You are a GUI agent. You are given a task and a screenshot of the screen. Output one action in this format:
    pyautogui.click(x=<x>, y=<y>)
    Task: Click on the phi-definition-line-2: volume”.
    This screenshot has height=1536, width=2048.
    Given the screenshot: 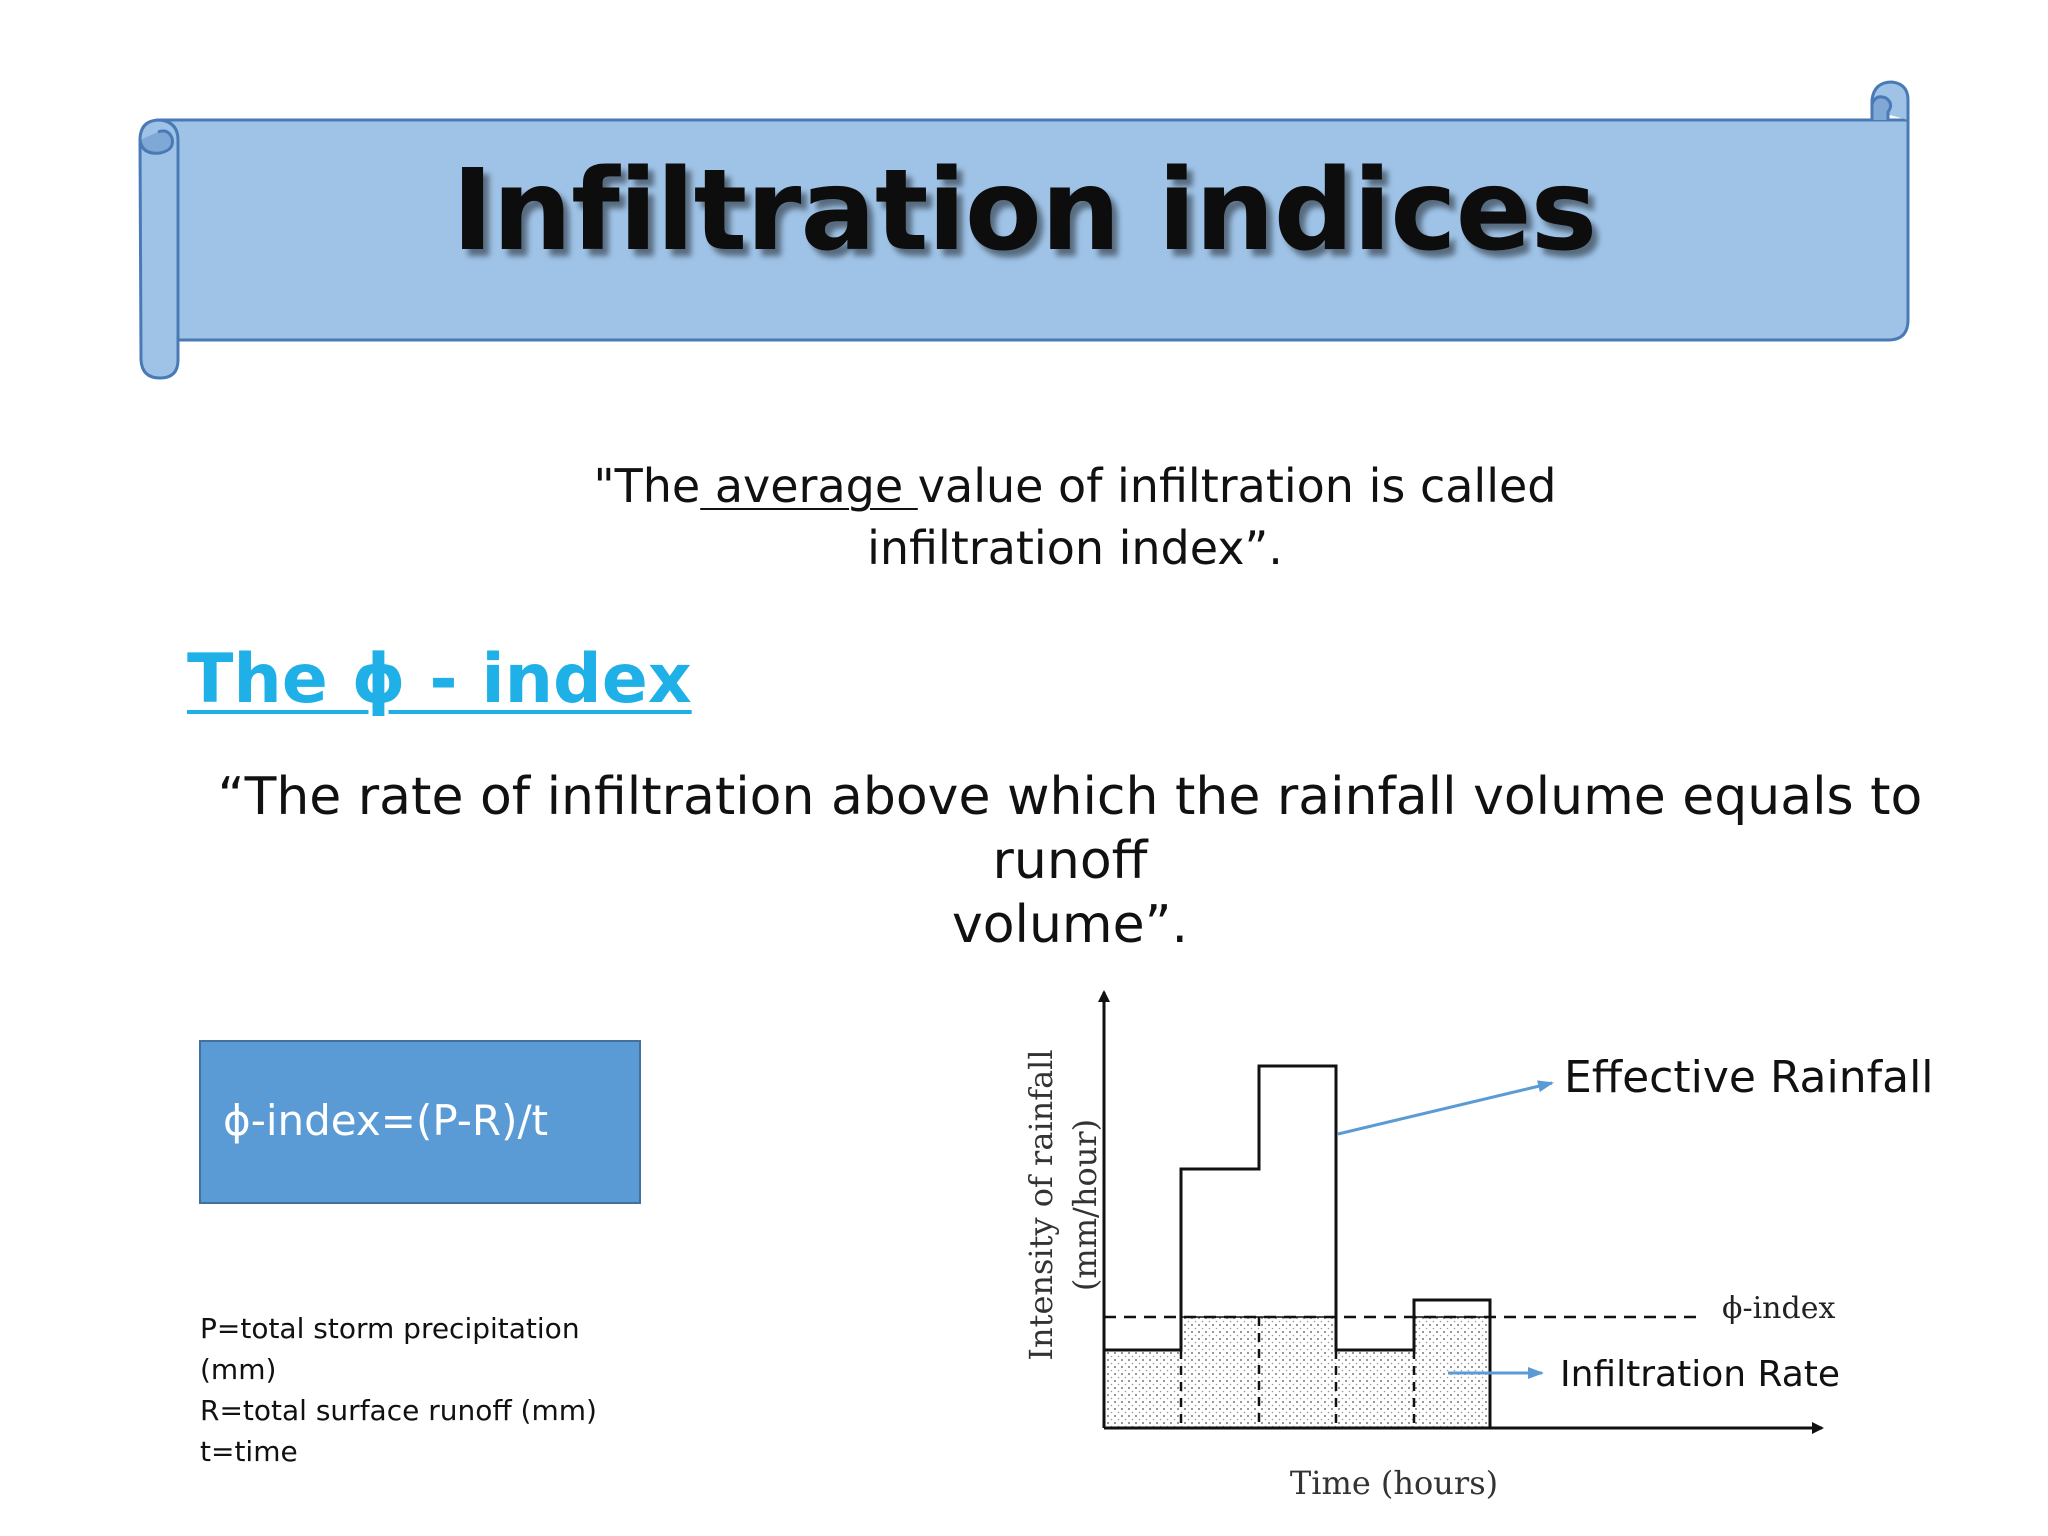 What is the action you would take?
    pyautogui.click(x=1070, y=925)
    